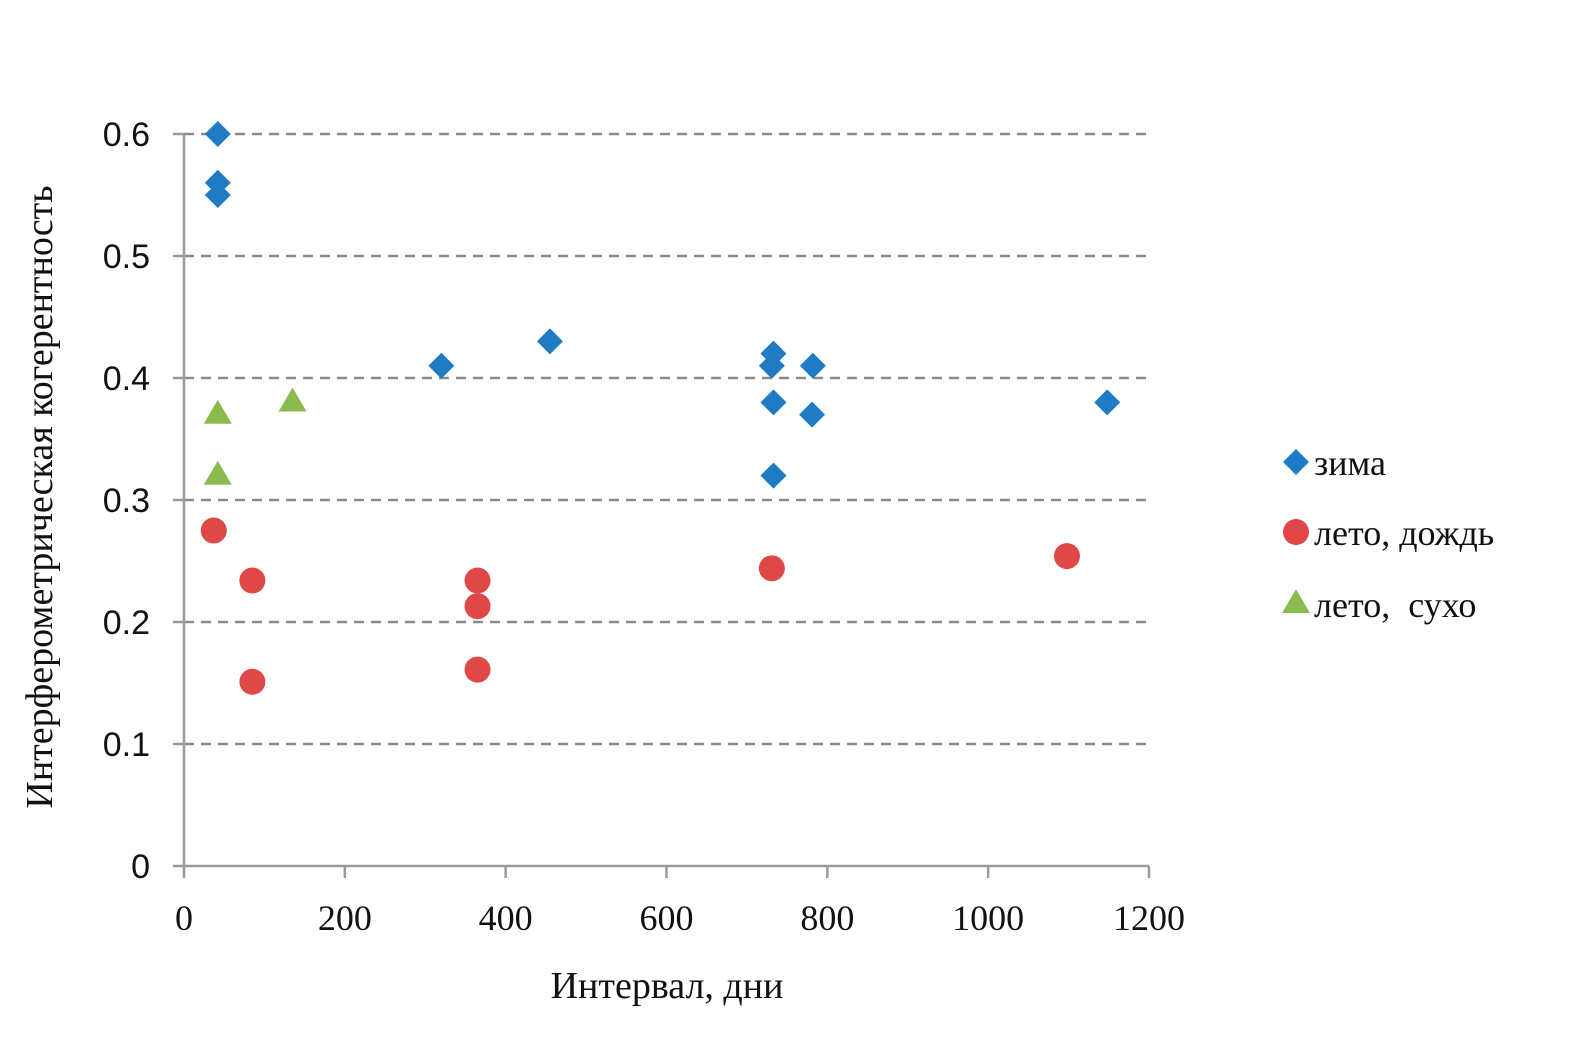  I want to click on x-tick-label: 1000, so click(988, 918).